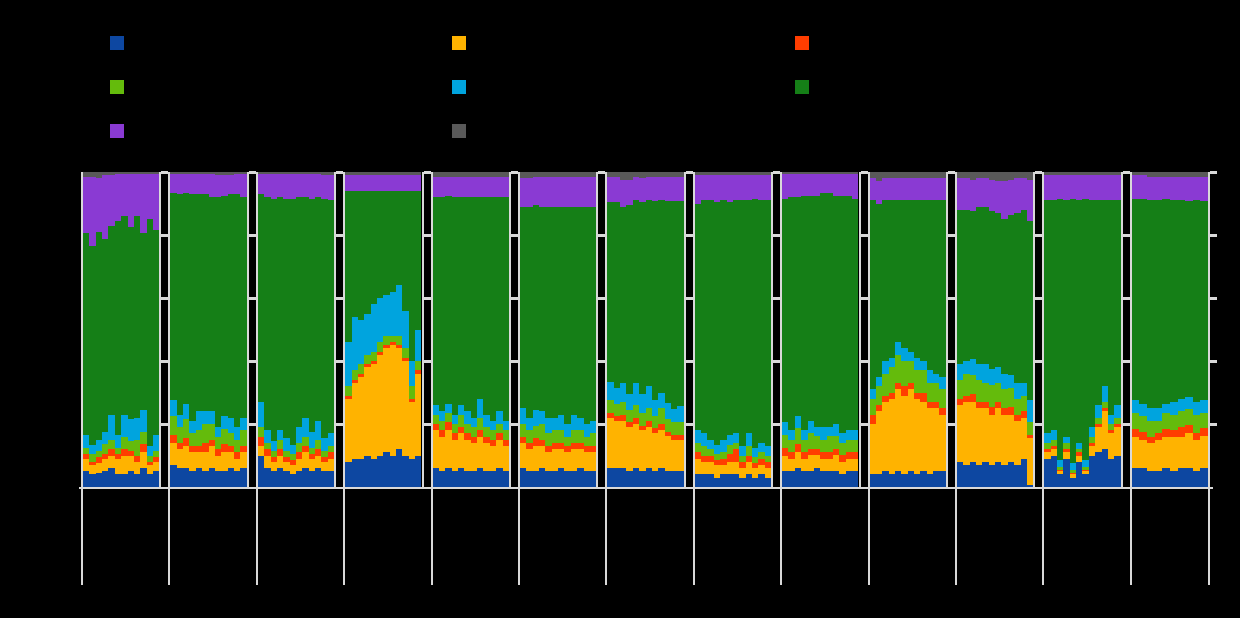 This screenshot has width=1240, height=618. I want to click on legend-item-series-2-amber, so click(463, 43).